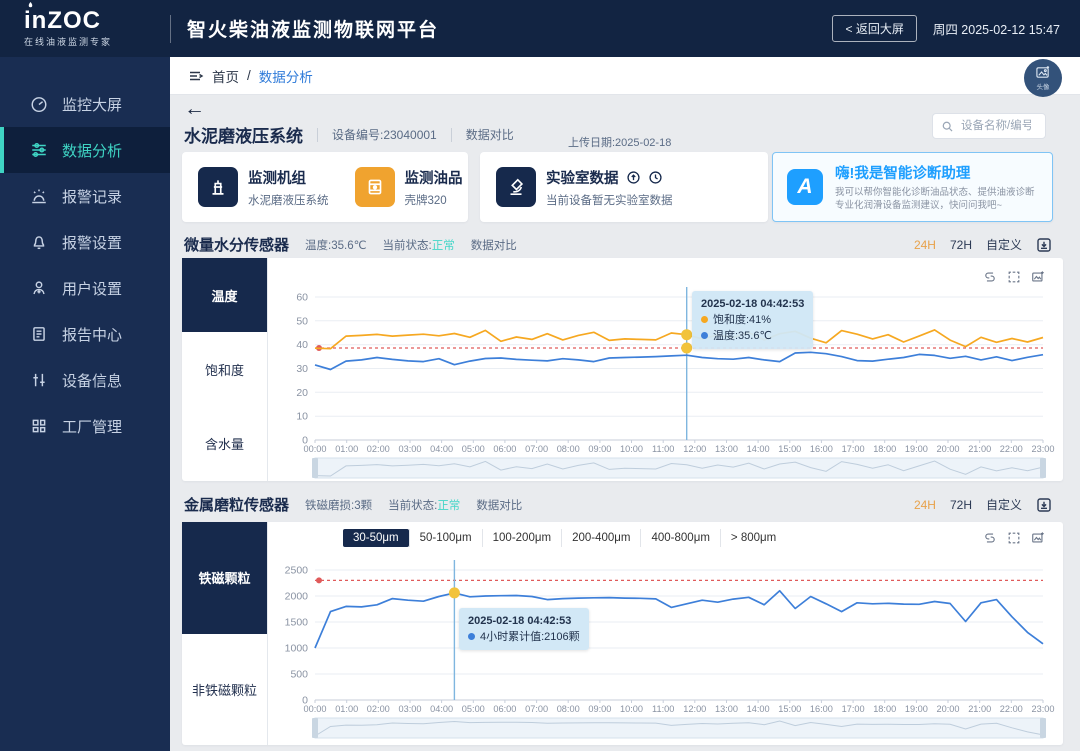  Describe the element at coordinates (694, 449) in the screenshot. I see `svg-text: 12:00` at that location.